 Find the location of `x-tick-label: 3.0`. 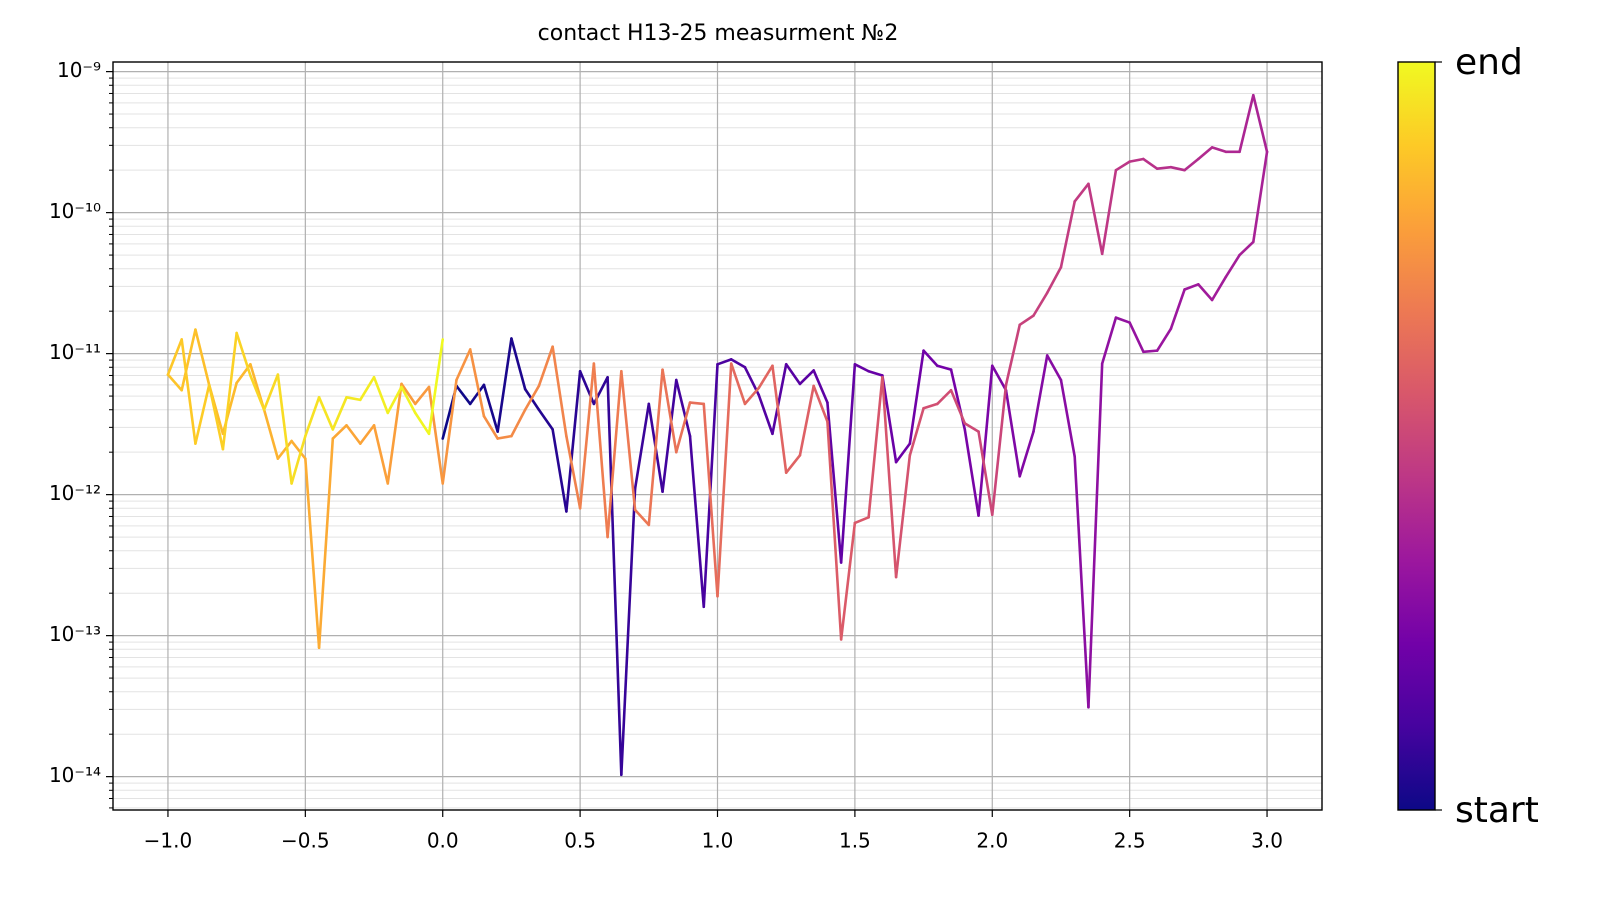

x-tick-label: 3.0 is located at coordinates (1267, 841).